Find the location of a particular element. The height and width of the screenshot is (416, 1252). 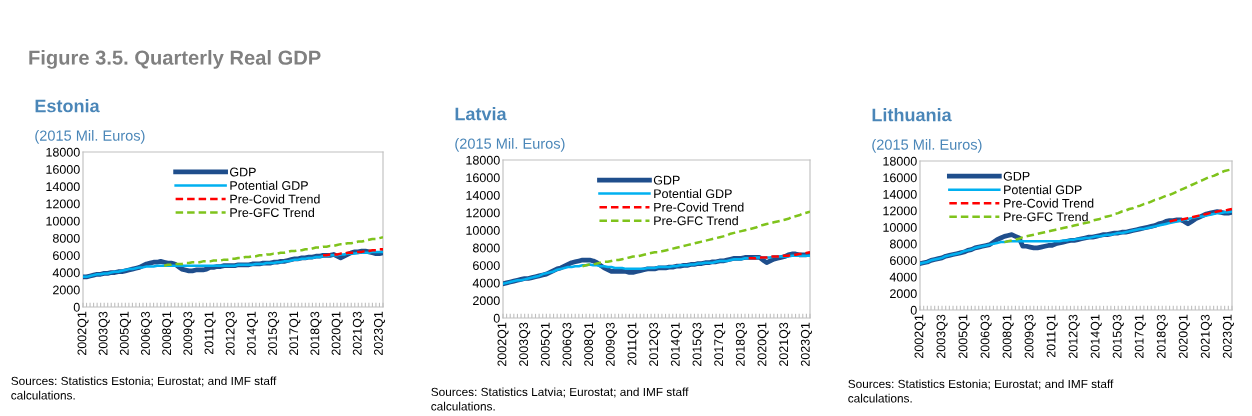

chart-title: Latvia is located at coordinates (481, 114).